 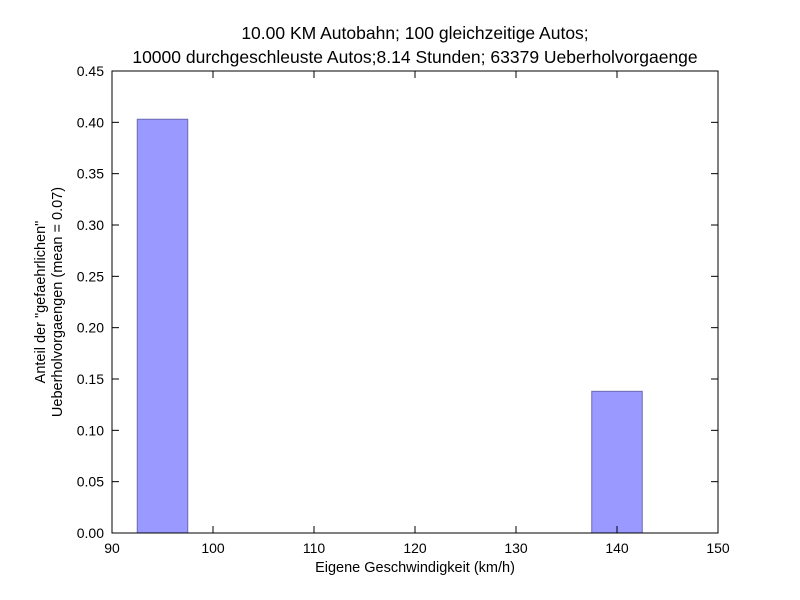 I want to click on y-tick-label-7: 0.35, so click(x=90, y=174).